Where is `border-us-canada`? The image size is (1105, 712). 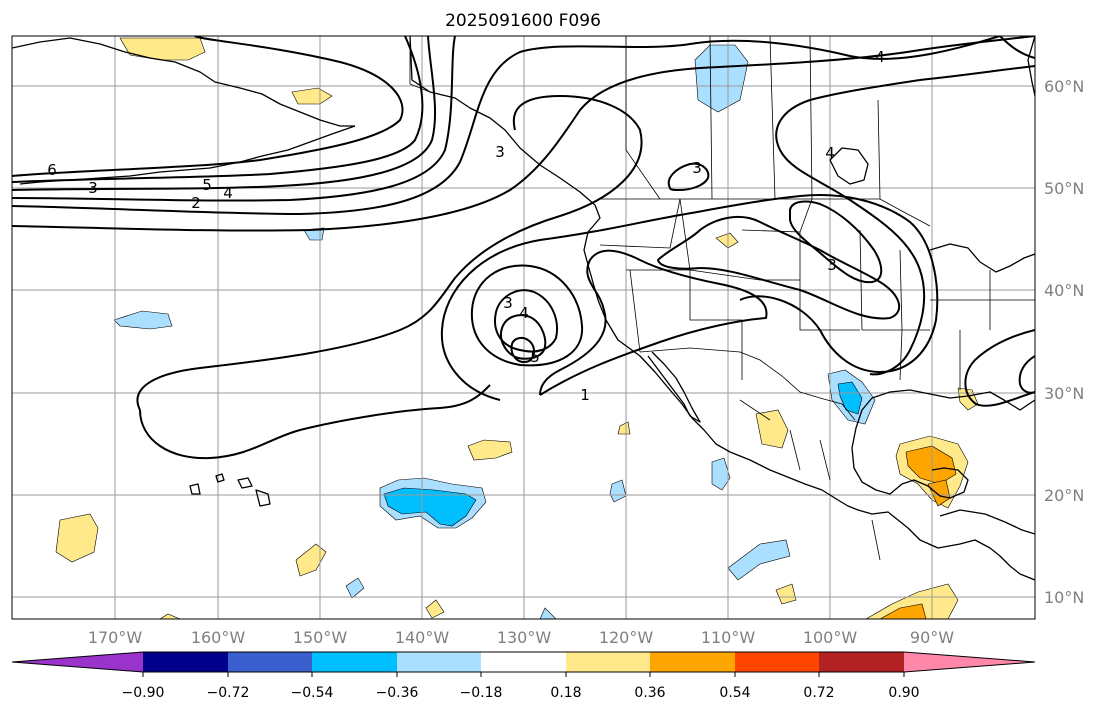 border-us-canada is located at coordinates (765, 212).